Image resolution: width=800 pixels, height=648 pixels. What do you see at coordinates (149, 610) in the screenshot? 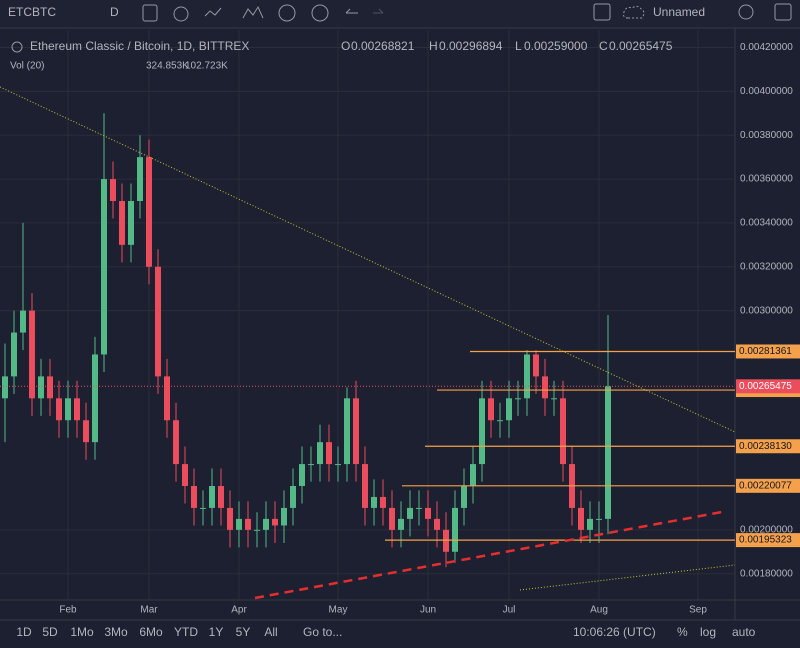
I see `x-tick-label: Mar` at bounding box center [149, 610].